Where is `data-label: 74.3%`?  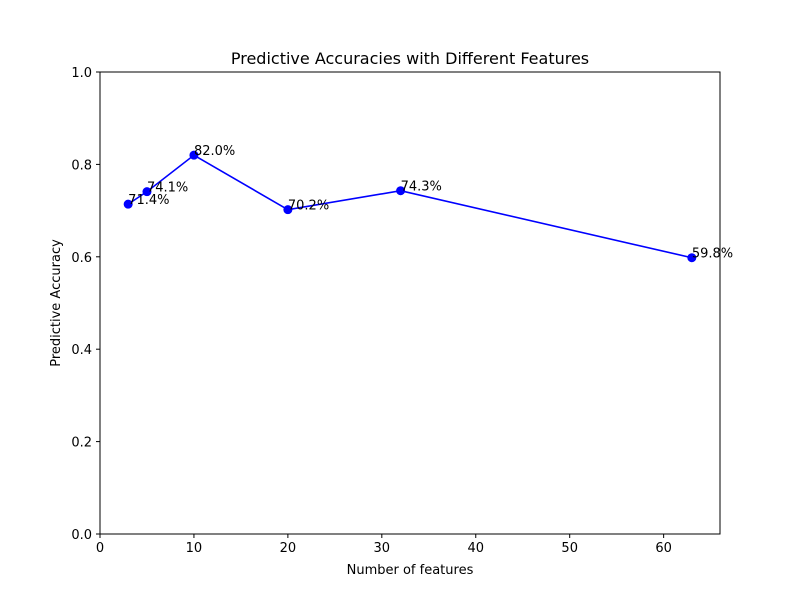 data-label: 74.3% is located at coordinates (421, 187).